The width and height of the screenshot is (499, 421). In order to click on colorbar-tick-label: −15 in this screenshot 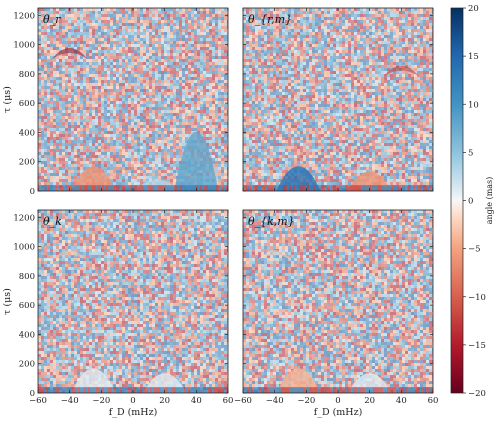, I will do `click(477, 346)`.